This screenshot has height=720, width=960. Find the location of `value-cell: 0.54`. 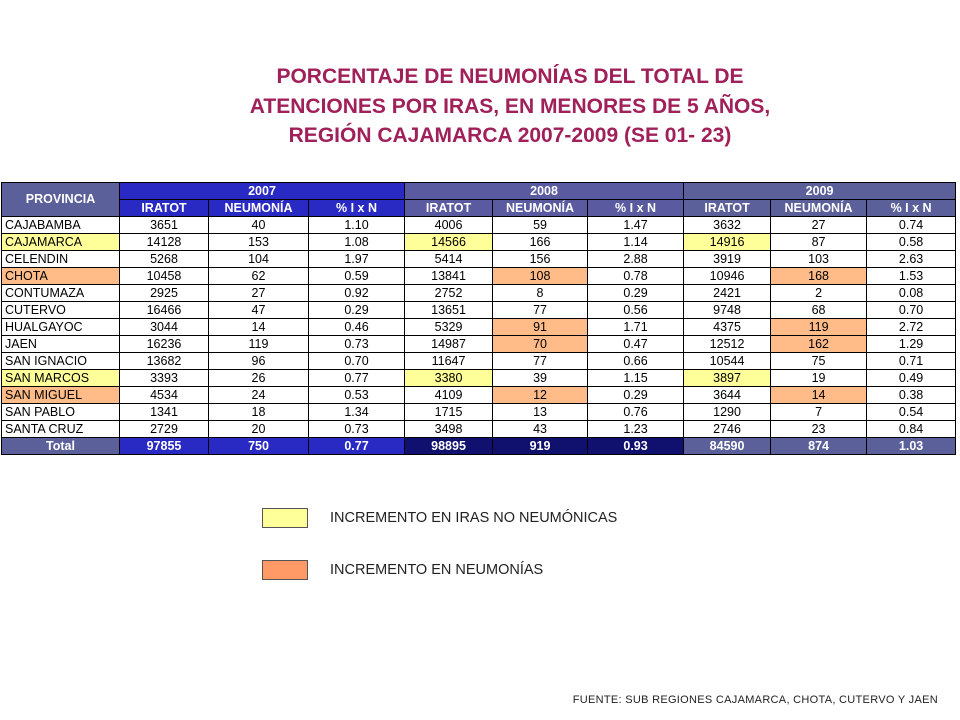

value-cell: 0.54 is located at coordinates (911, 412).